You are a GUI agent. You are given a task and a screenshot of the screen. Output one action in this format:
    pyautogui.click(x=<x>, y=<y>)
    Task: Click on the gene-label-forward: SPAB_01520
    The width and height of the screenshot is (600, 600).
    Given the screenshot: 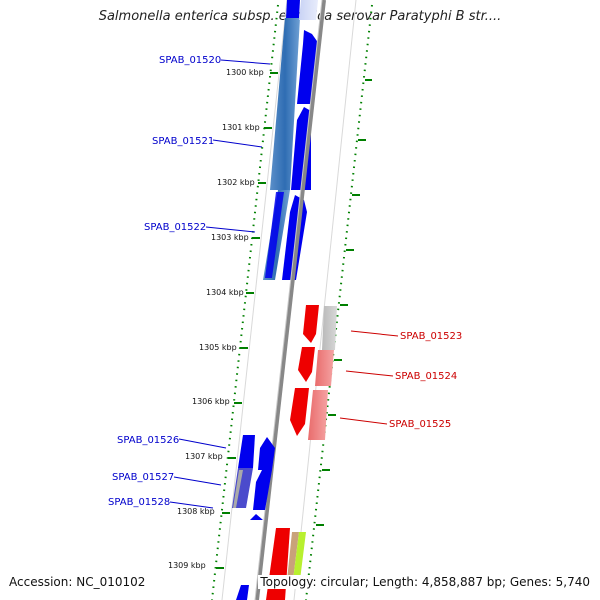 What is the action you would take?
    pyautogui.click(x=190, y=60)
    